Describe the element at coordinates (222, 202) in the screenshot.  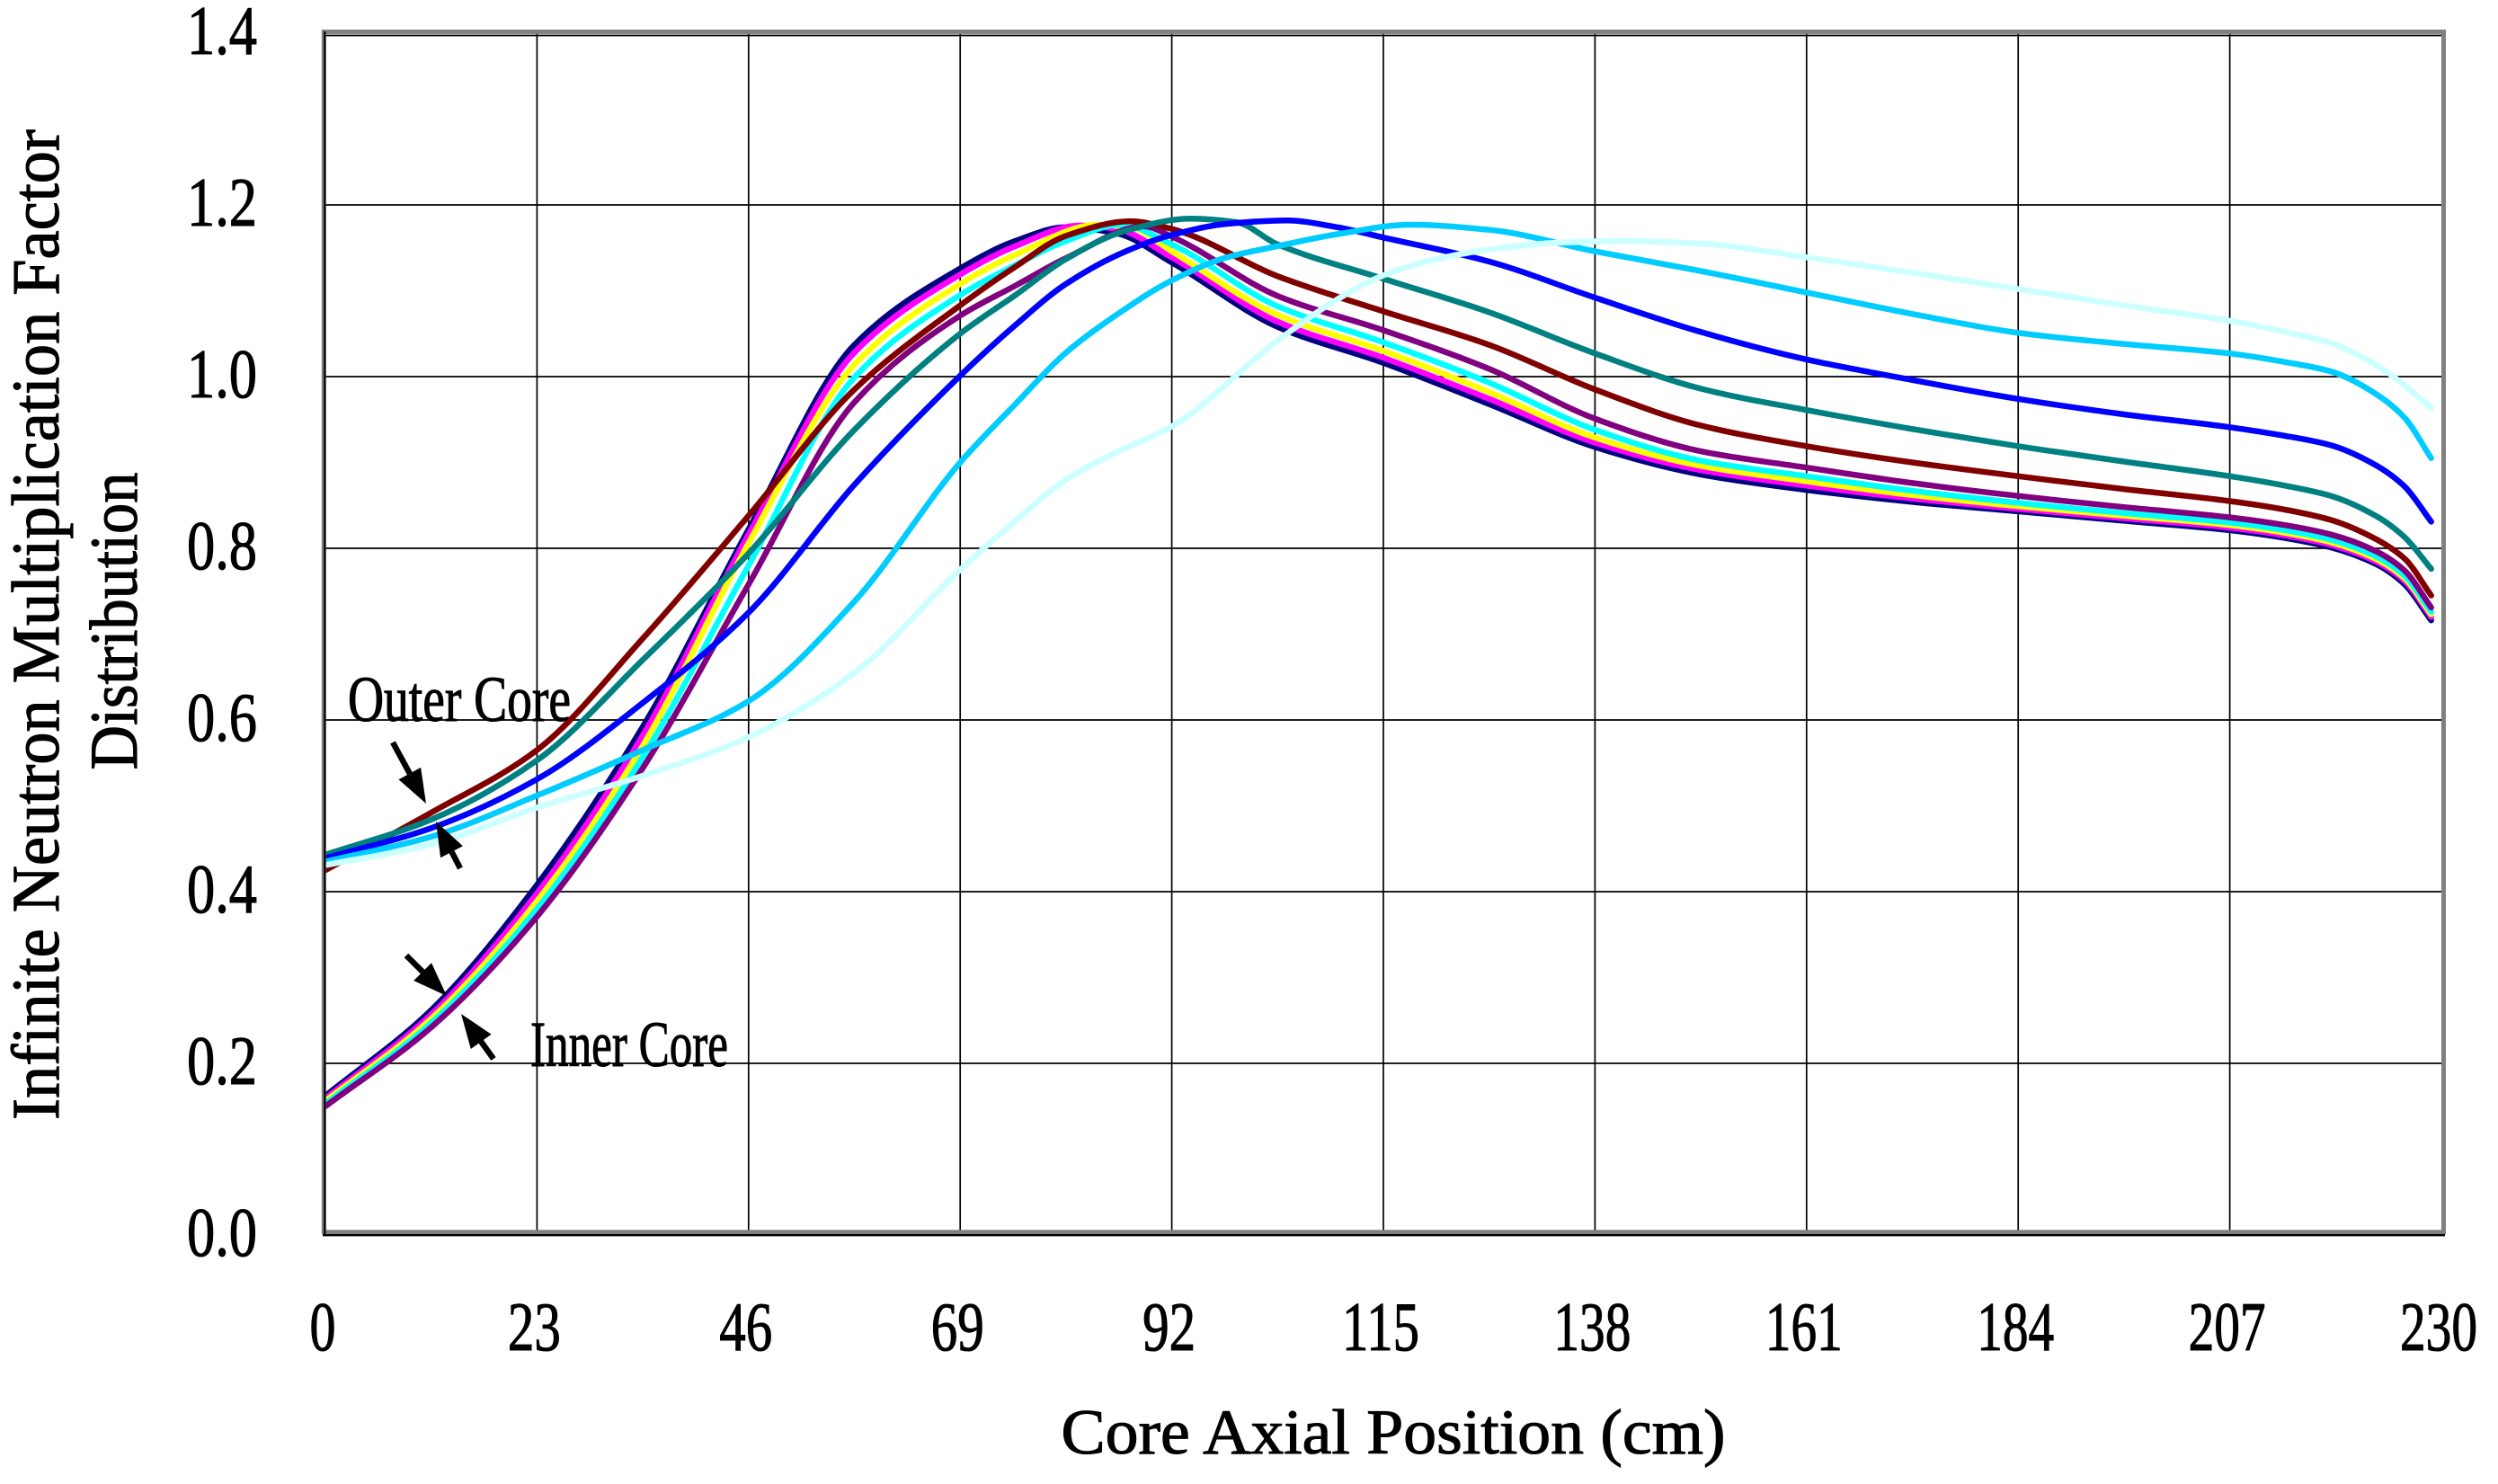
I see `svg-text: 1.2` at that location.